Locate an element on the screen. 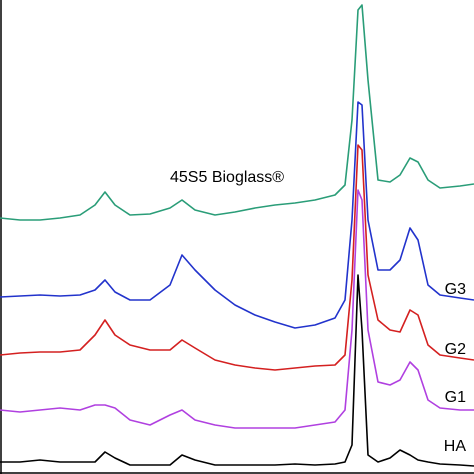 Image resolution: width=474 pixels, height=474 pixels. series-label: 45S5 Bioglass® is located at coordinates (227, 177).